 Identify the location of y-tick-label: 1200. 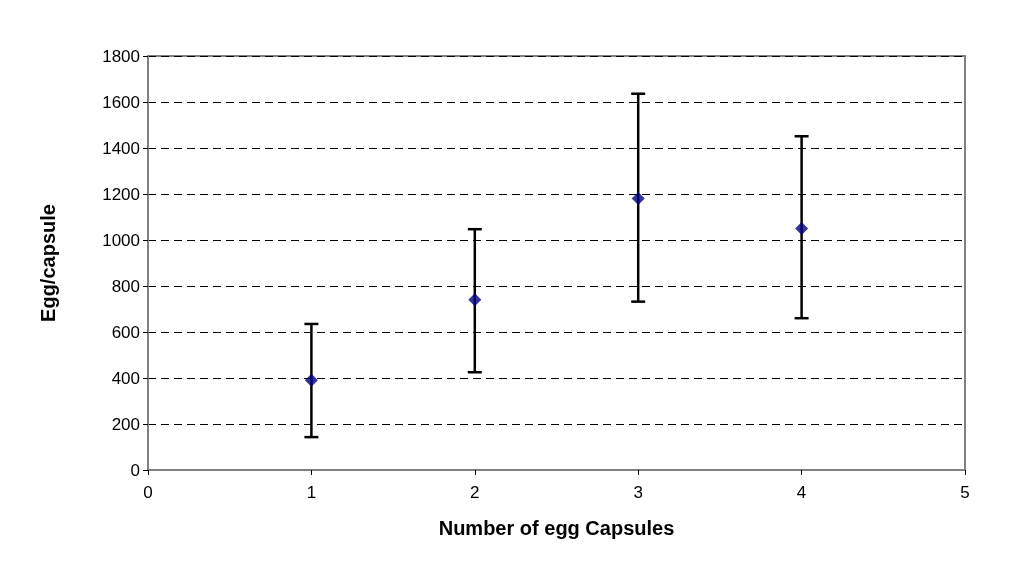
(121, 194).